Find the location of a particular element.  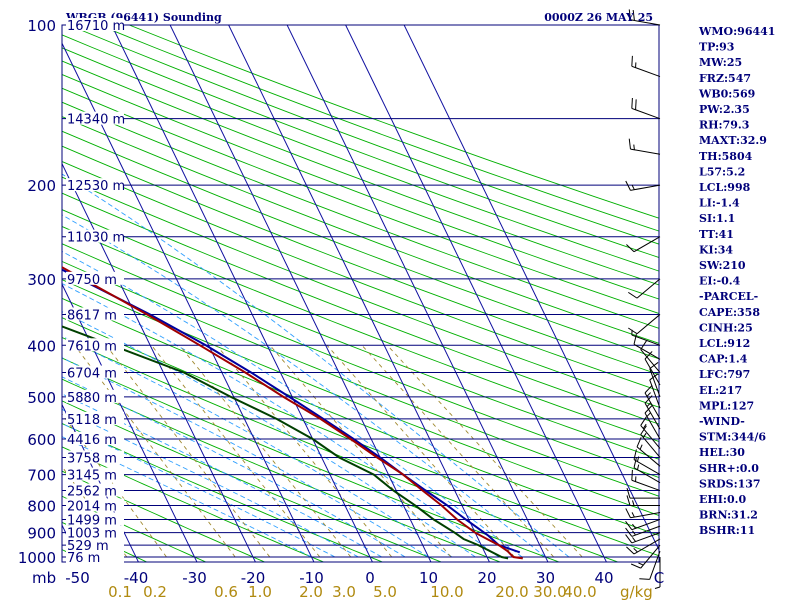

sounding-index: CAPE:358 is located at coordinates (729, 312).